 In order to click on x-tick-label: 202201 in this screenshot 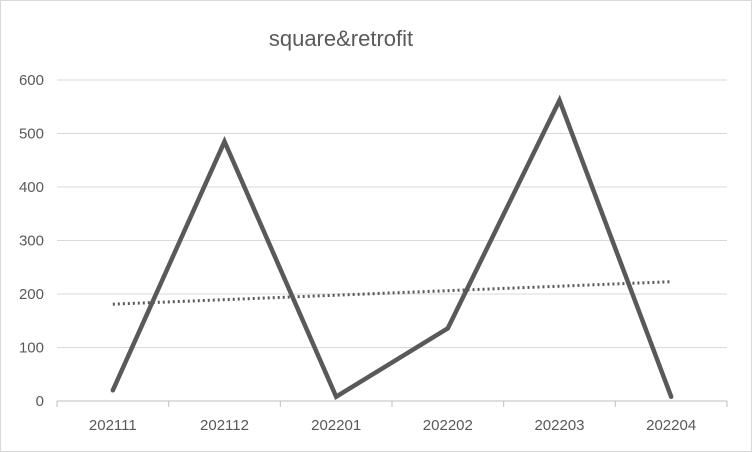, I will do `click(336, 425)`.